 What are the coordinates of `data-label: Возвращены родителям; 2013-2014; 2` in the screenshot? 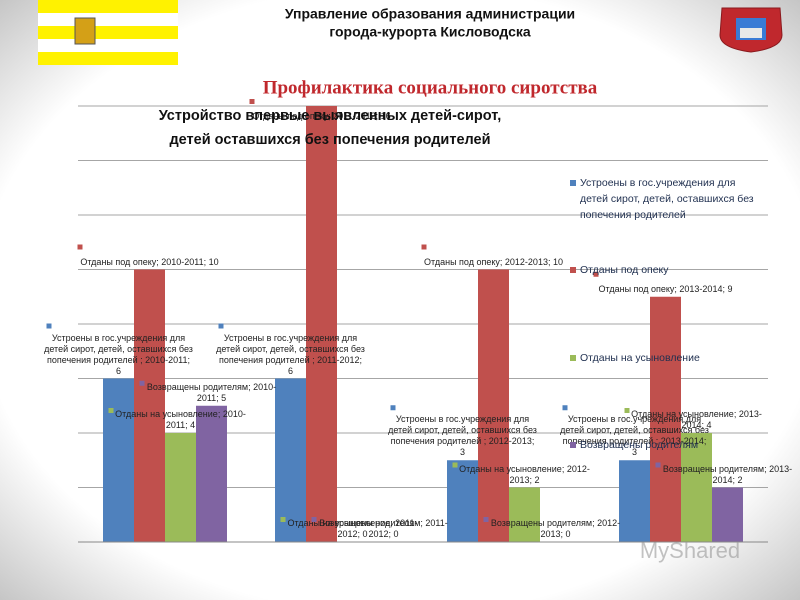 It's located at (727, 474).